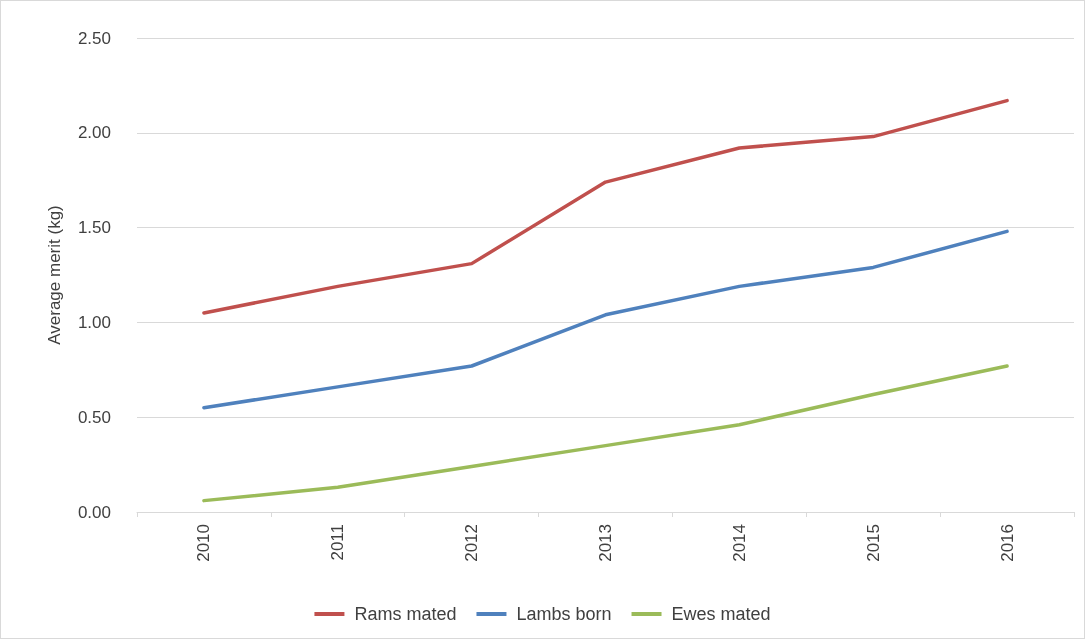 Image resolution: width=1085 pixels, height=639 pixels. What do you see at coordinates (564, 614) in the screenshot?
I see `legend-label: Lambs born` at bounding box center [564, 614].